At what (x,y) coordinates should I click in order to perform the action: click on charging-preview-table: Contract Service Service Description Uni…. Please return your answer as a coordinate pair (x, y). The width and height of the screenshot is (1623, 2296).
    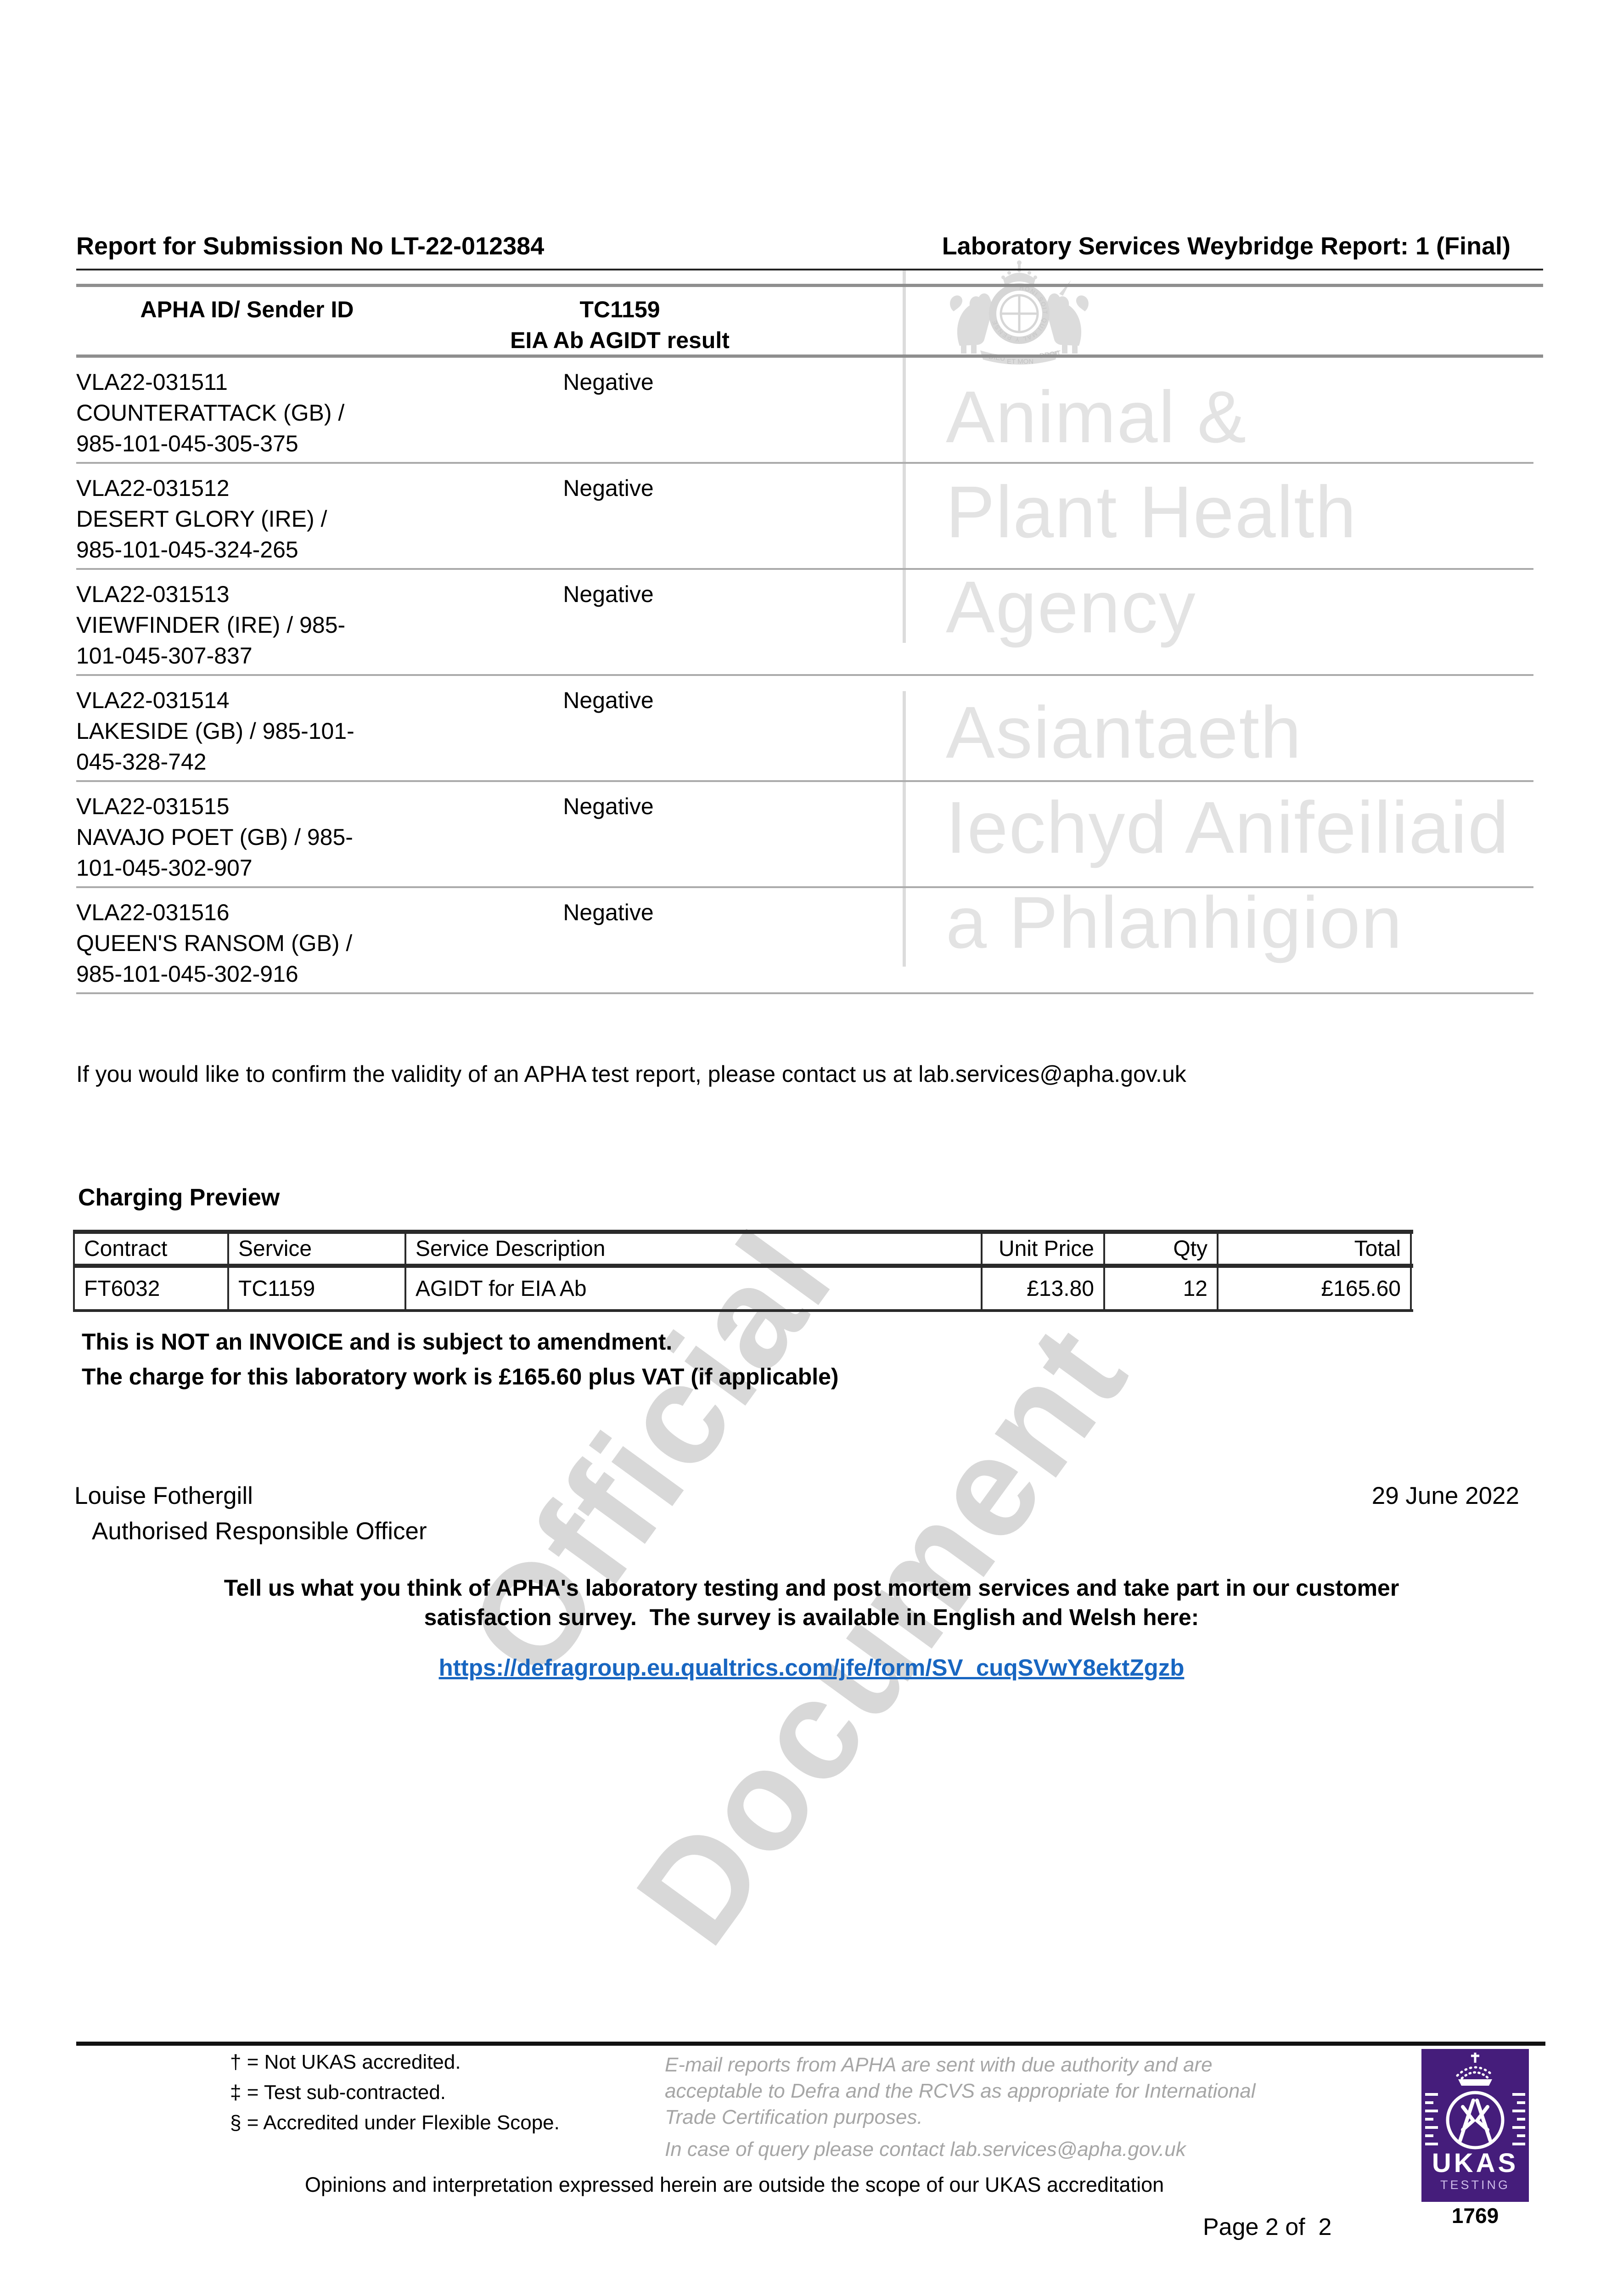
    Looking at the image, I should click on (743, 1271).